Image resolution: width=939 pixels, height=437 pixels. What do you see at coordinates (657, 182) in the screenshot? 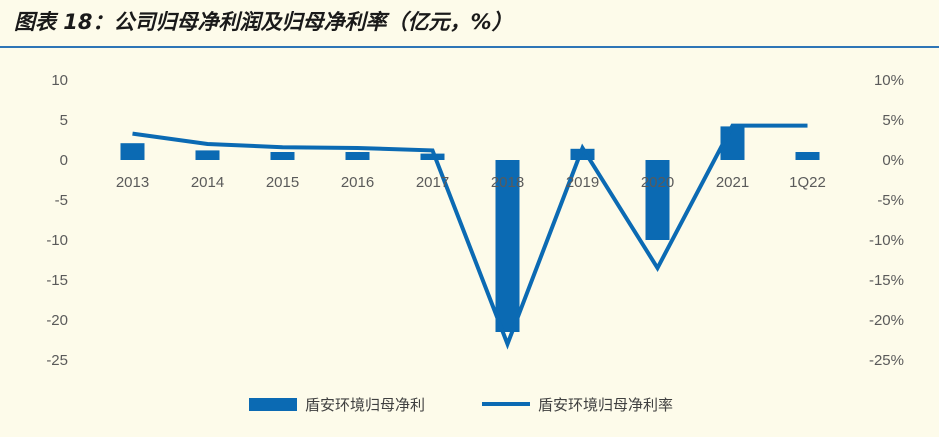
I see `x-tick-label: 2020` at bounding box center [657, 182].